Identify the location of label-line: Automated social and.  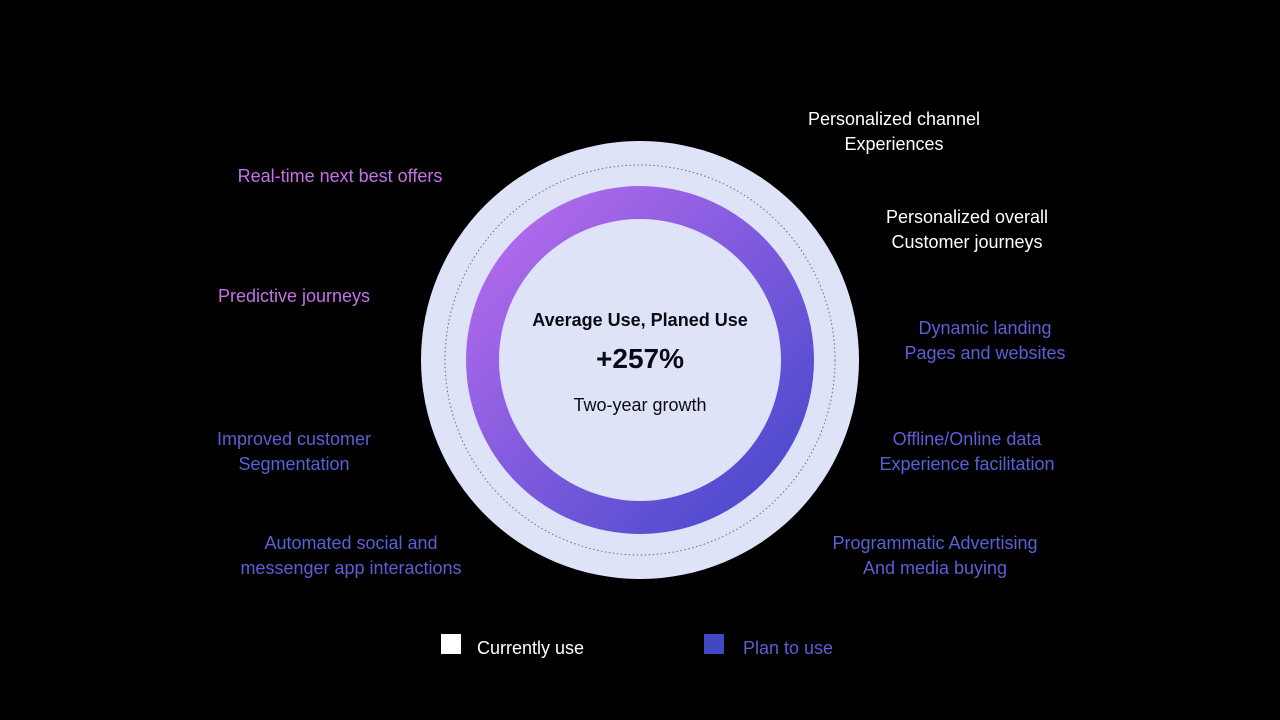
(351, 543).